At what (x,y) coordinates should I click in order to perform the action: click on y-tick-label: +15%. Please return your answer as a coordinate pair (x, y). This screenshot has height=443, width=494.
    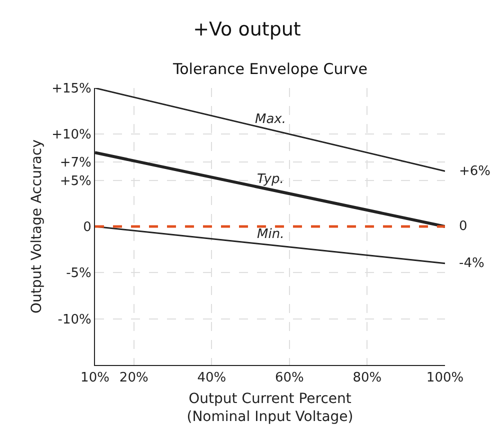
    Looking at the image, I should click on (72, 89).